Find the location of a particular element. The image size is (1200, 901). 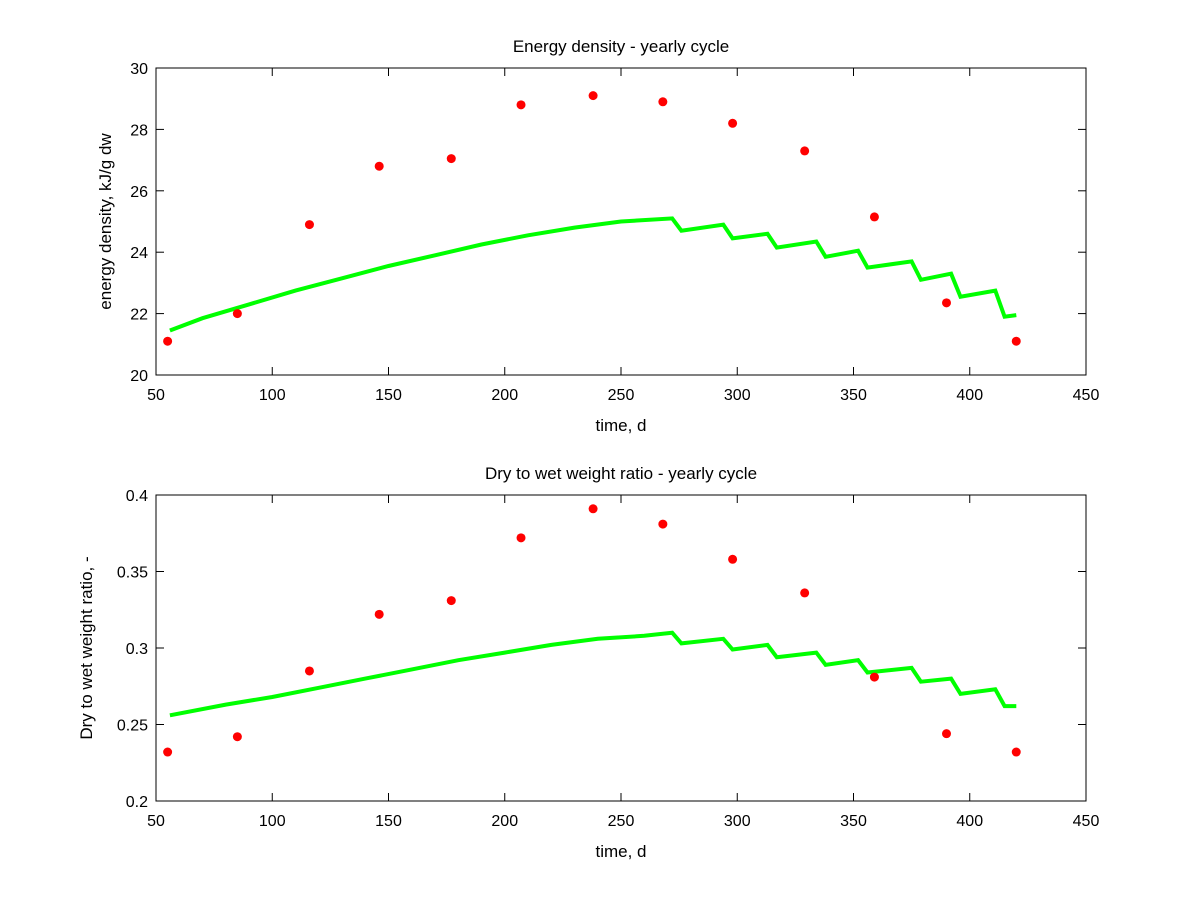

chart-title: Dry to wet weight ratio - yearly cycle is located at coordinates (621, 473).